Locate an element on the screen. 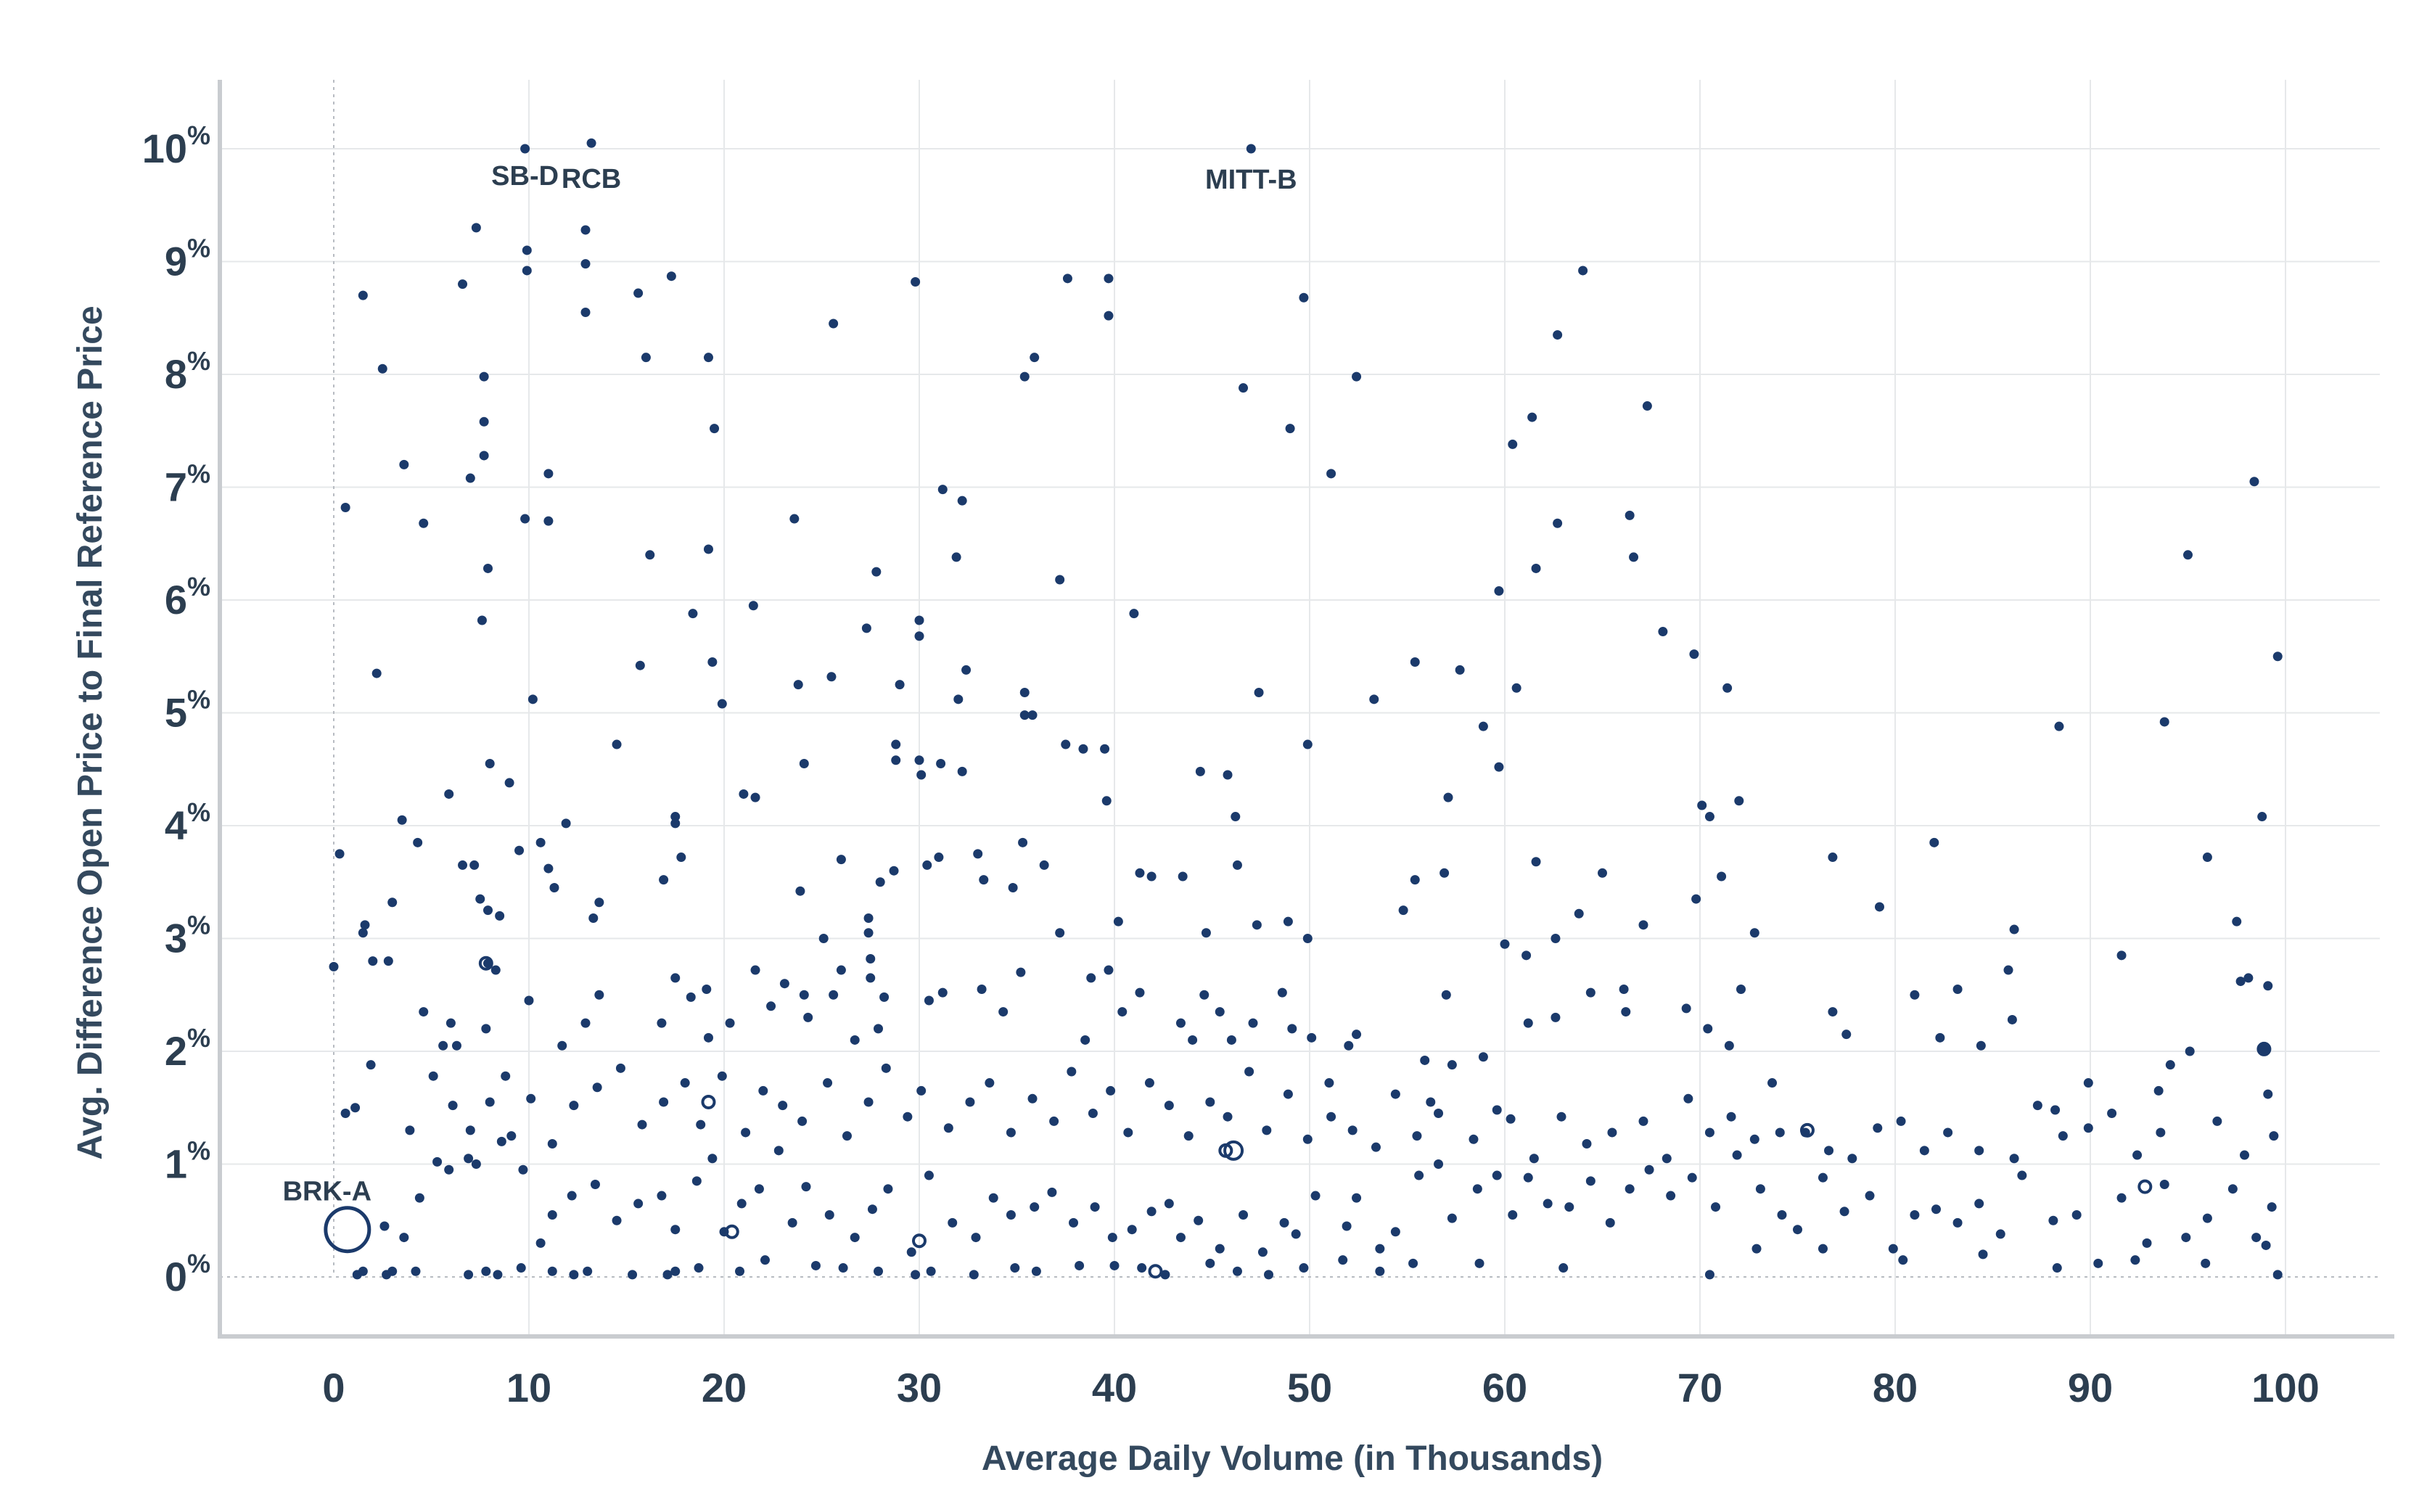 The image size is (2419, 1512). y-tick-label: 4 is located at coordinates (176, 825).